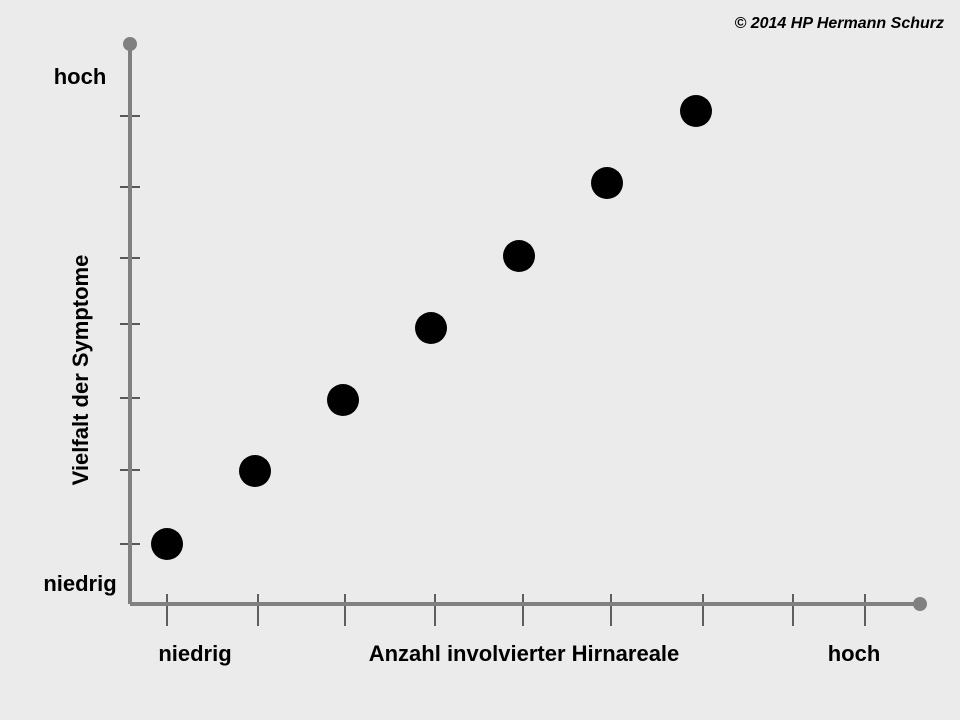 The image size is (960, 720). Describe the element at coordinates (524, 653) in the screenshot. I see `x-axis-title: Anzahl involvierter Hirnareale` at that location.